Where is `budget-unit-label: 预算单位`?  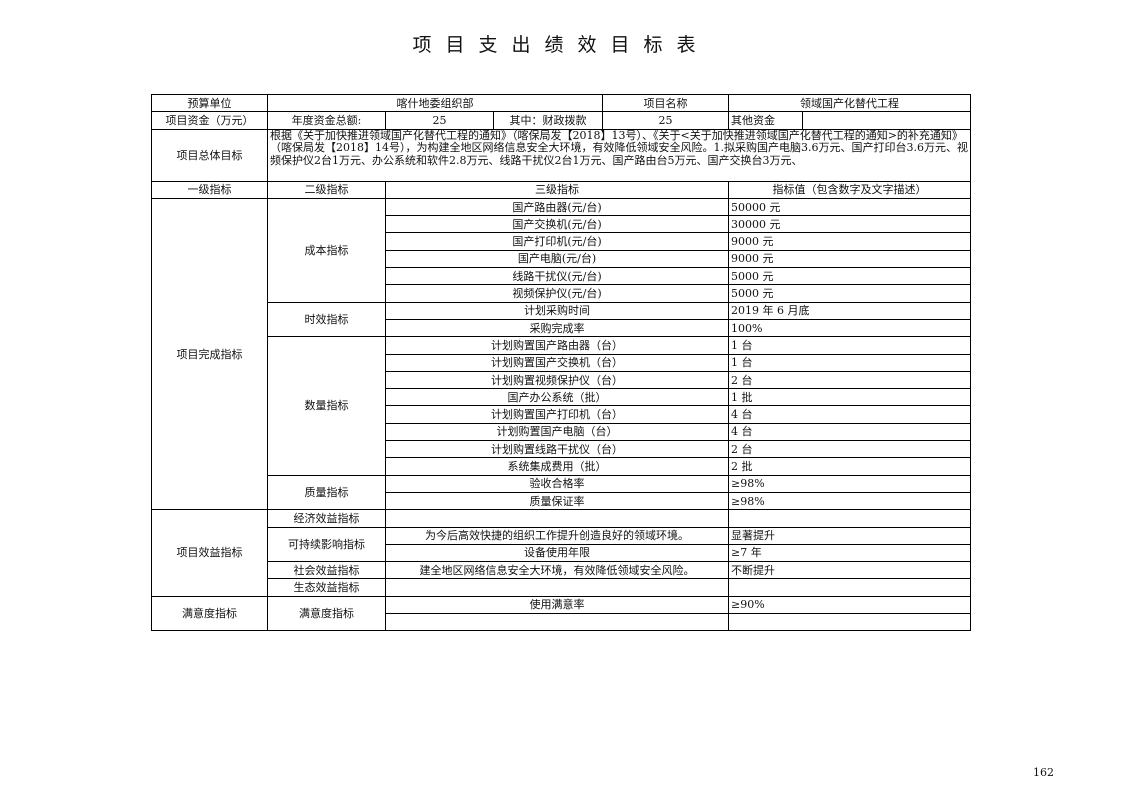 budget-unit-label: 预算单位 is located at coordinates (209, 103).